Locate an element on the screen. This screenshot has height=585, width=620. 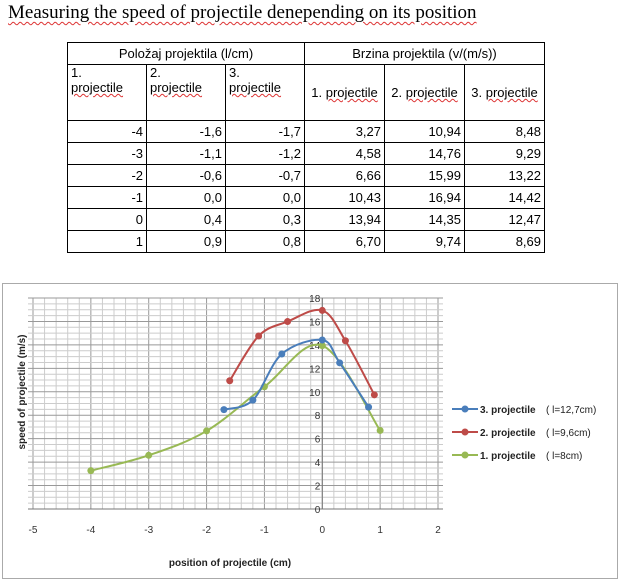
y-tick-label: 2 is located at coordinates (318, 487).